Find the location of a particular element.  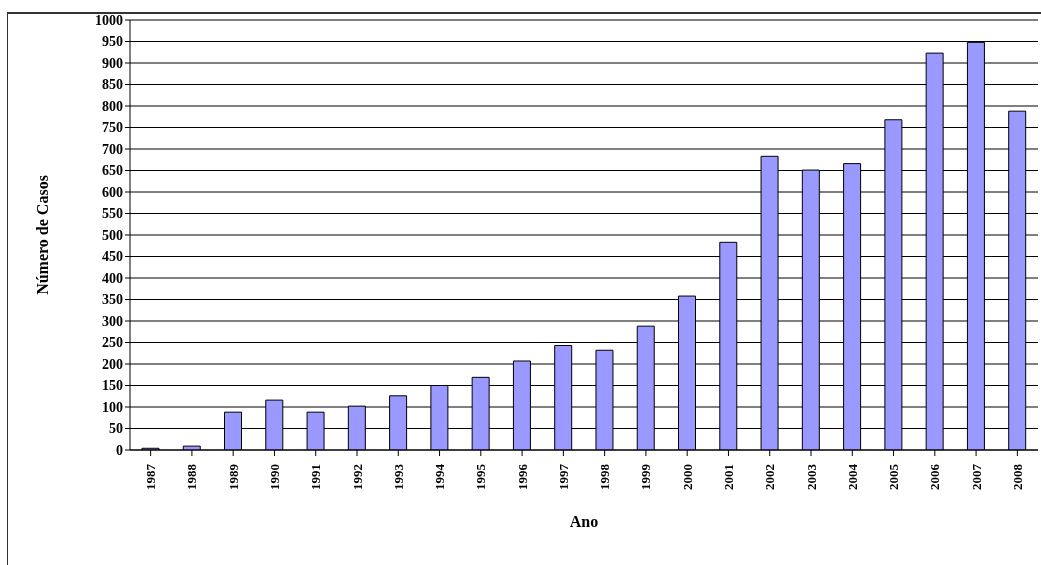

y-tick-label: 350 is located at coordinates (112, 300).